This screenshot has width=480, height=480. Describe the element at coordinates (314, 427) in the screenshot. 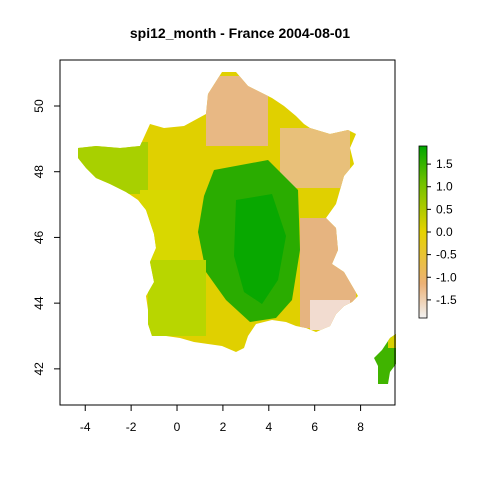

I see `x-tick-label: 6` at that location.